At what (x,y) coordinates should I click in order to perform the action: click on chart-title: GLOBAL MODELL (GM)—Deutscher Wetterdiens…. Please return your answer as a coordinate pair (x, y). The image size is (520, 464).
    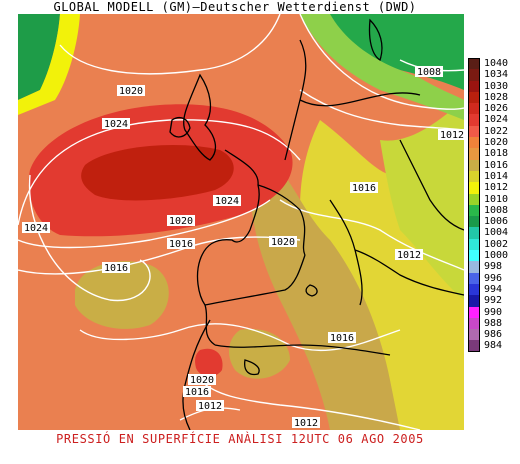
    Looking at the image, I should click on (235, 7).